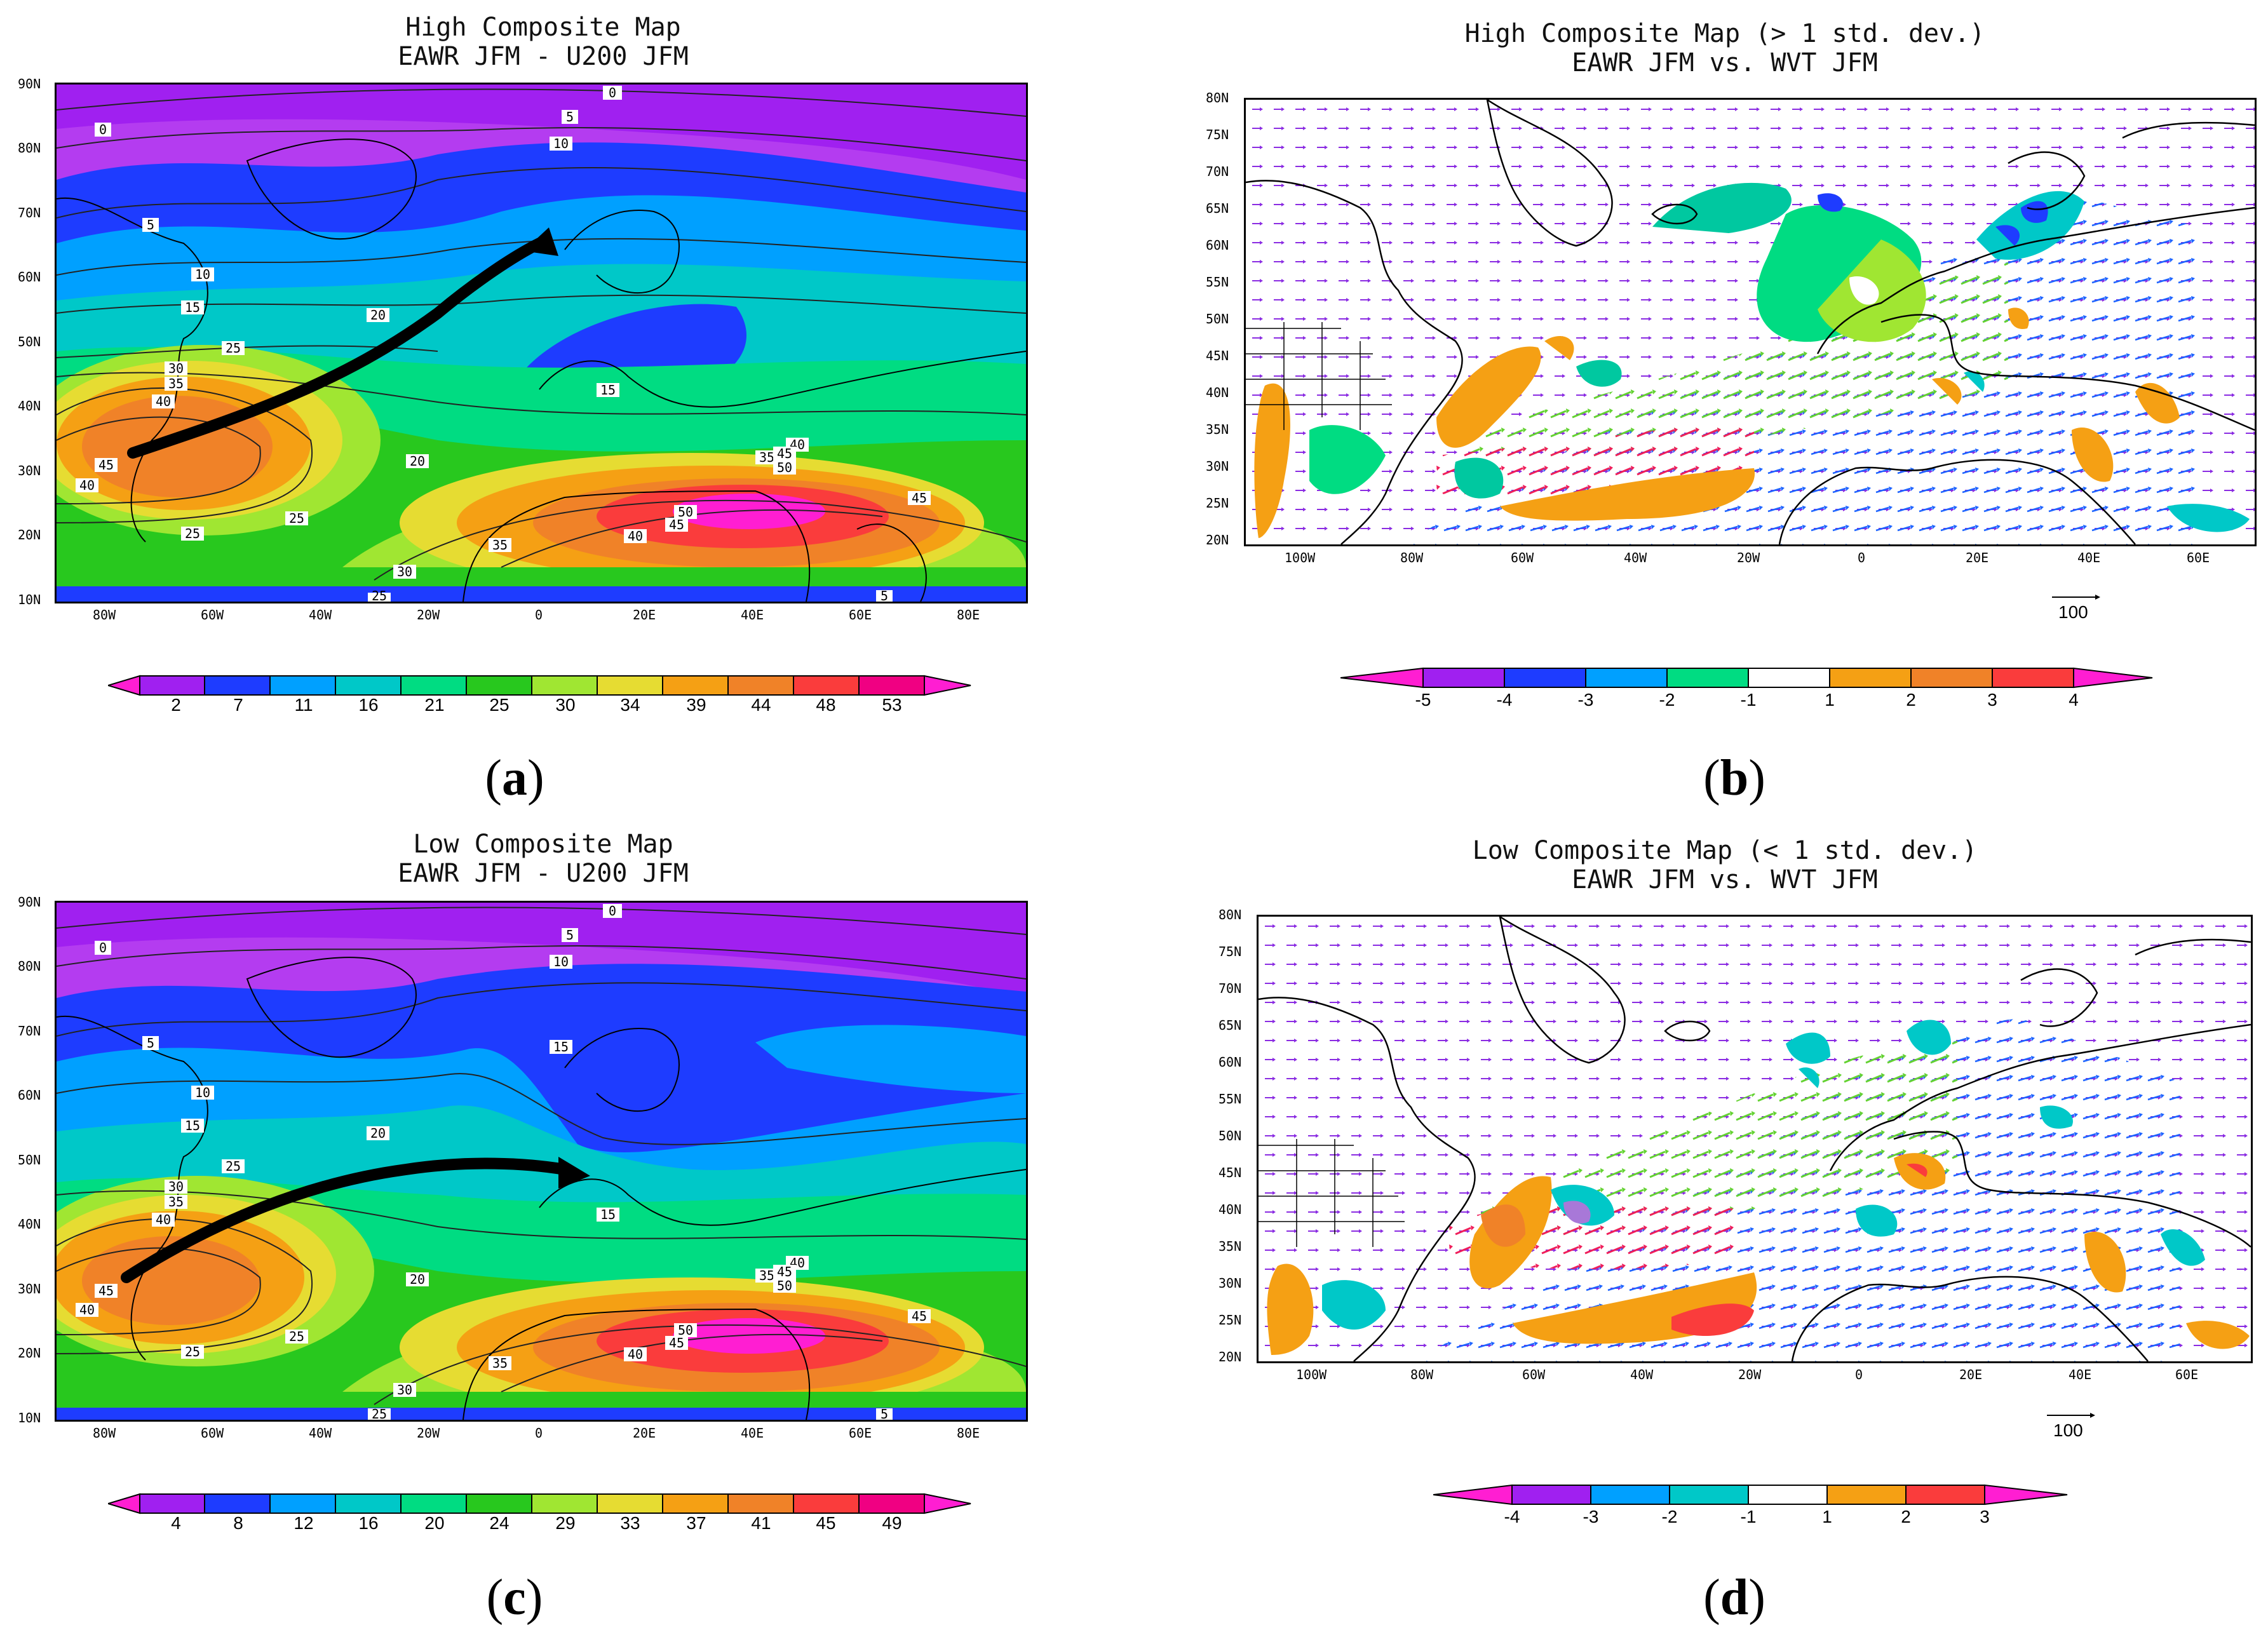 The height and width of the screenshot is (1644, 2268). What do you see at coordinates (2074, 700) in the screenshot?
I see `colorbar-tick-label: 4` at bounding box center [2074, 700].